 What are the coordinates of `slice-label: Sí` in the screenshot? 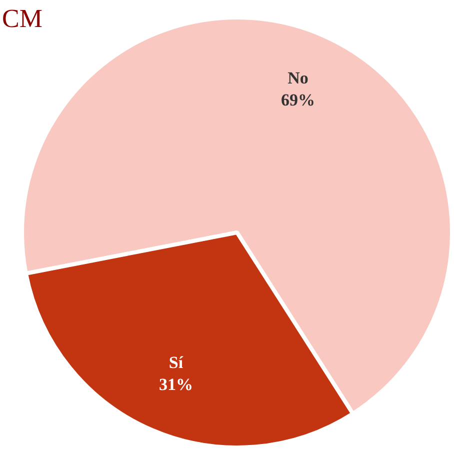 It's located at (176, 362).